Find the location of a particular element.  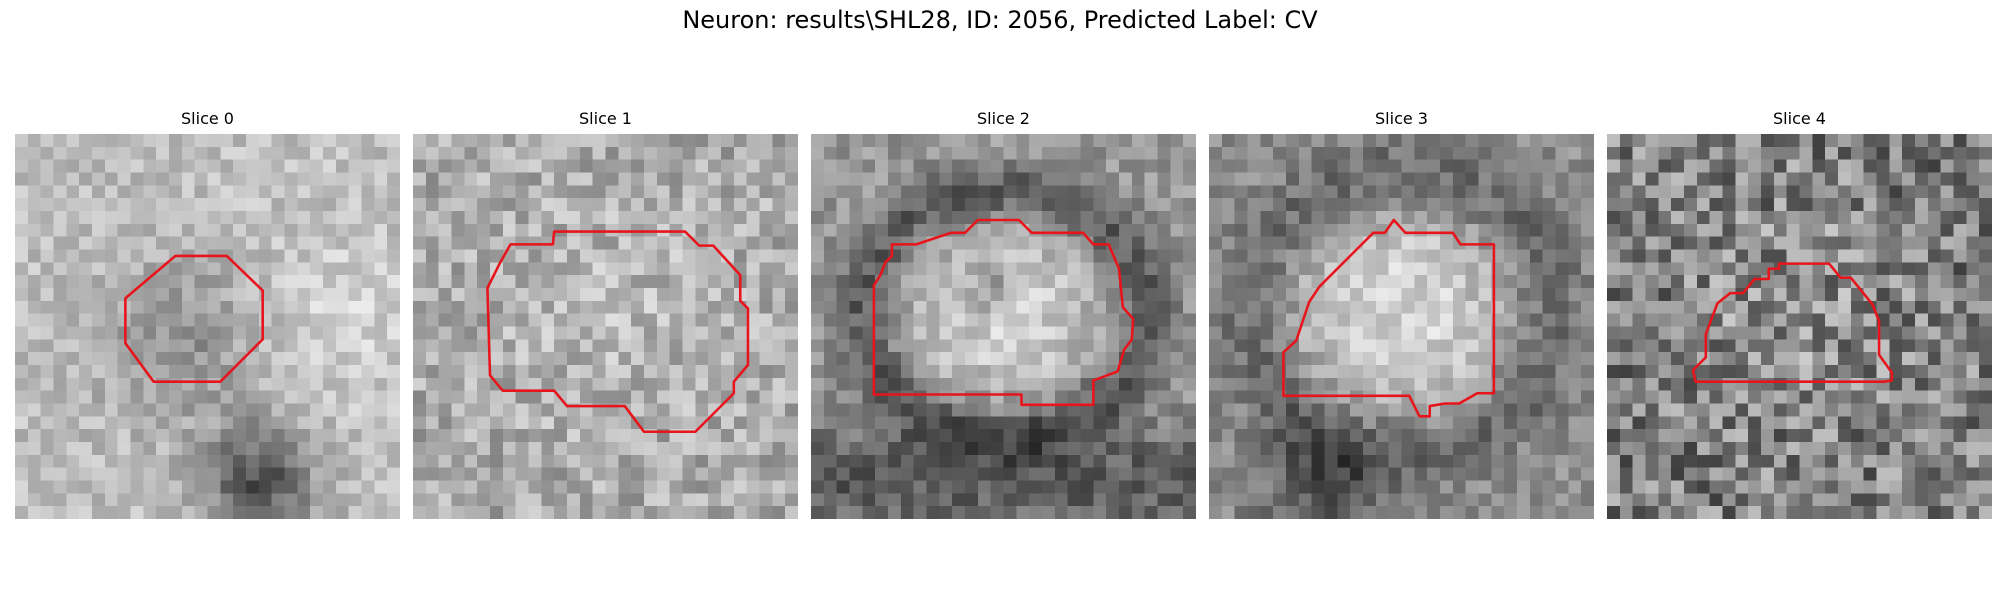

slice-panel-0: Slice 0 is located at coordinates (207, 313).